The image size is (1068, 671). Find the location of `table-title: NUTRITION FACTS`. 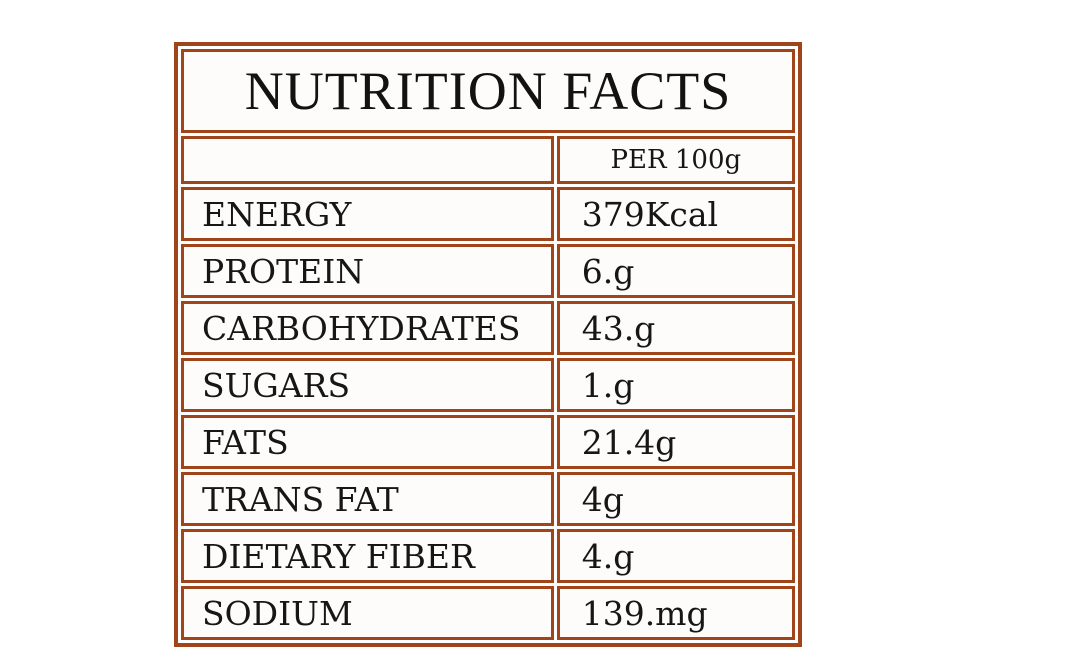

table-title: NUTRITION FACTS is located at coordinates (488, 91).